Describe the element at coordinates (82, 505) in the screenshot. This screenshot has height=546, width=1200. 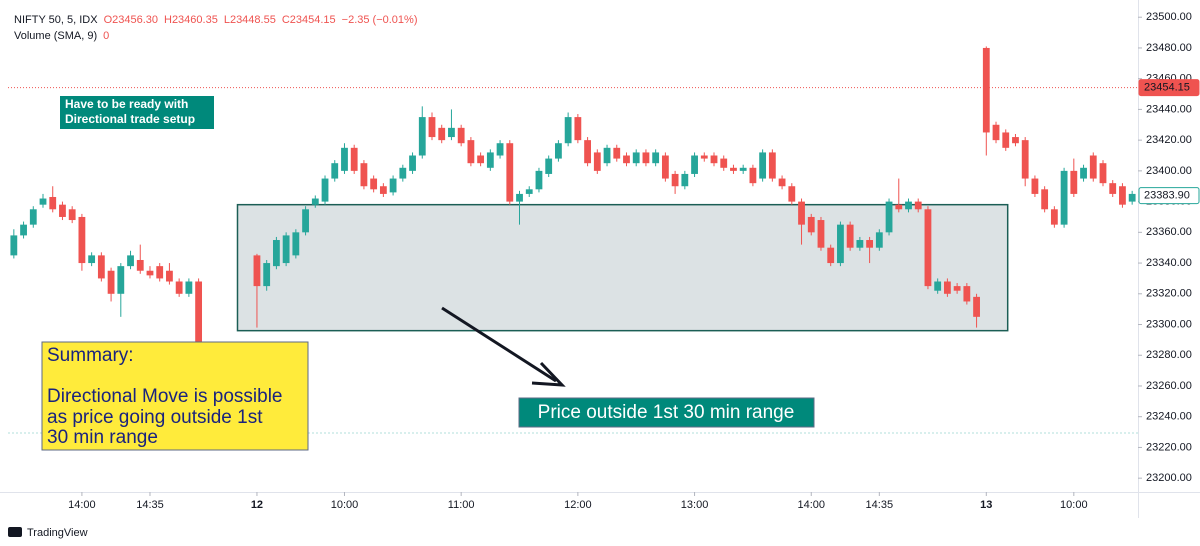
I see `x-tick-label: 14:00` at that location.